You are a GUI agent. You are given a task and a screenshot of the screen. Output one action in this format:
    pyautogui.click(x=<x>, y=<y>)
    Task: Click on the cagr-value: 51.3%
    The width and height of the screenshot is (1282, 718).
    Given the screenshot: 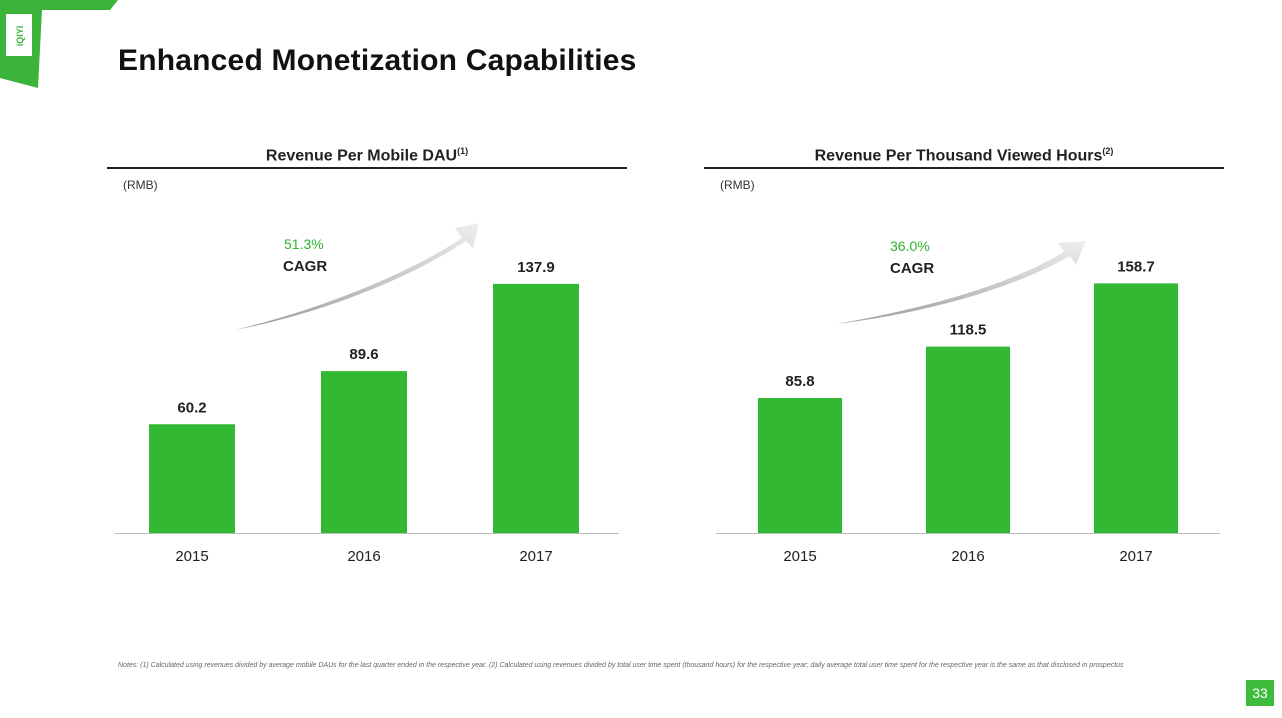 What is the action you would take?
    pyautogui.click(x=304, y=244)
    